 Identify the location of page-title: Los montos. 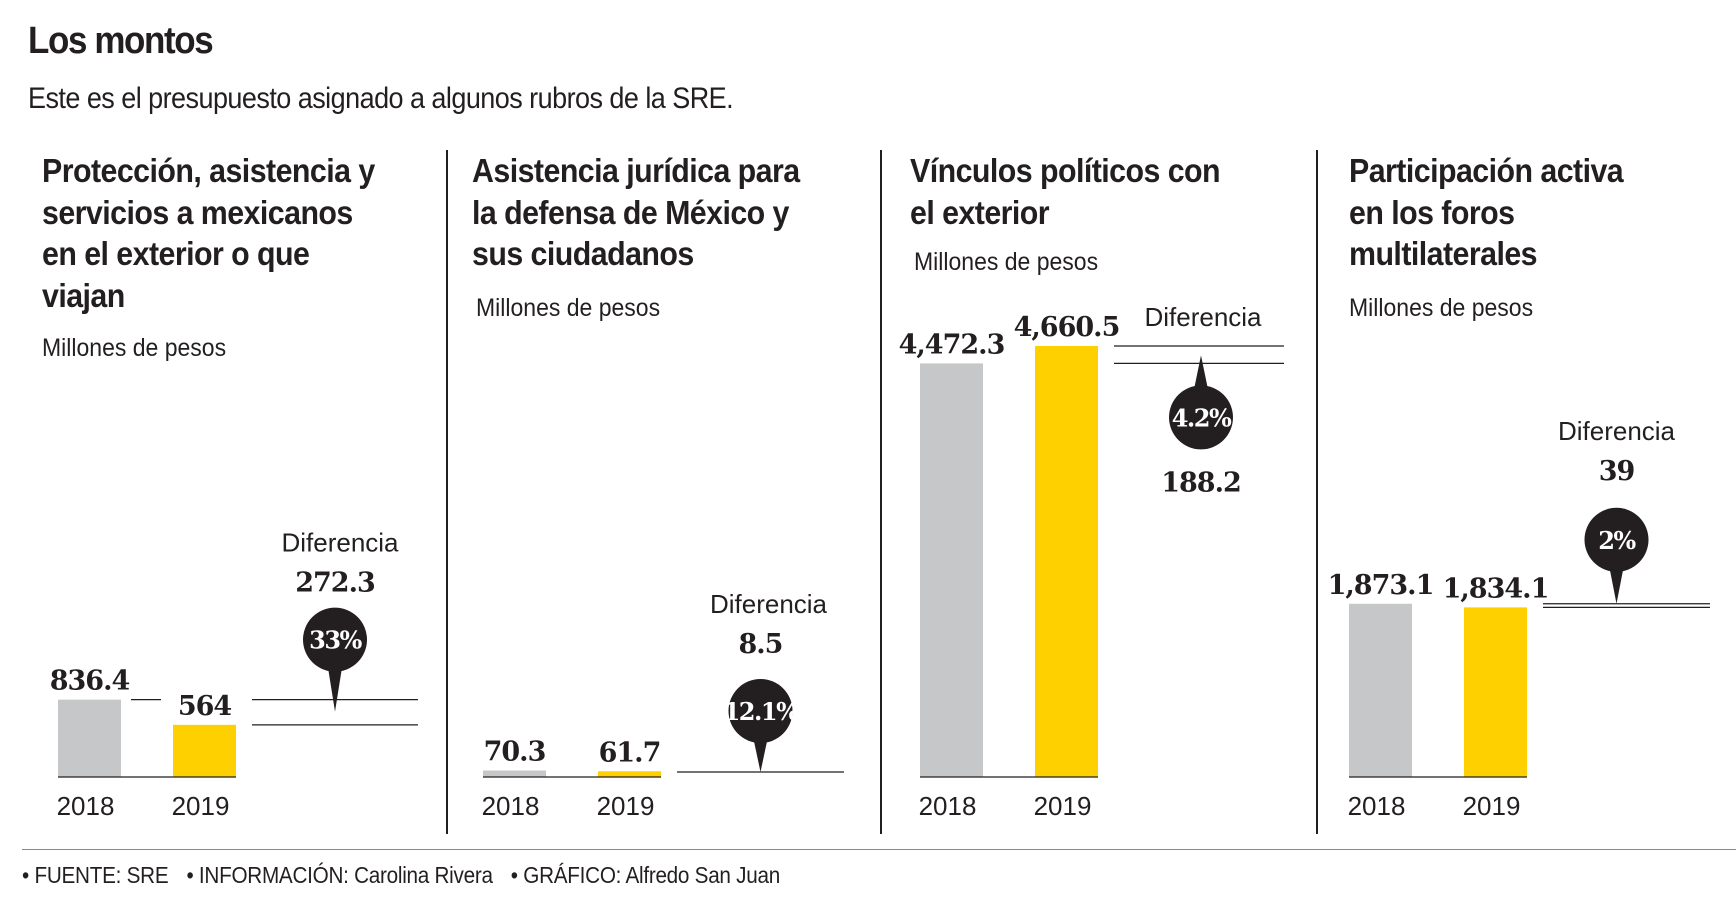
(121, 41).